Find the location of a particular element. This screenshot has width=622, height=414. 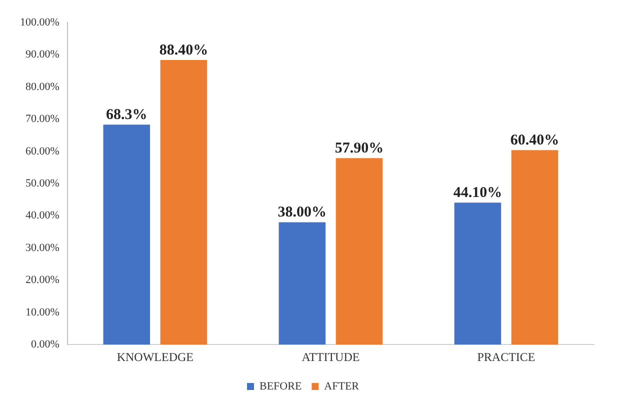

y-tick-label: 40.00% is located at coordinates (42, 216).